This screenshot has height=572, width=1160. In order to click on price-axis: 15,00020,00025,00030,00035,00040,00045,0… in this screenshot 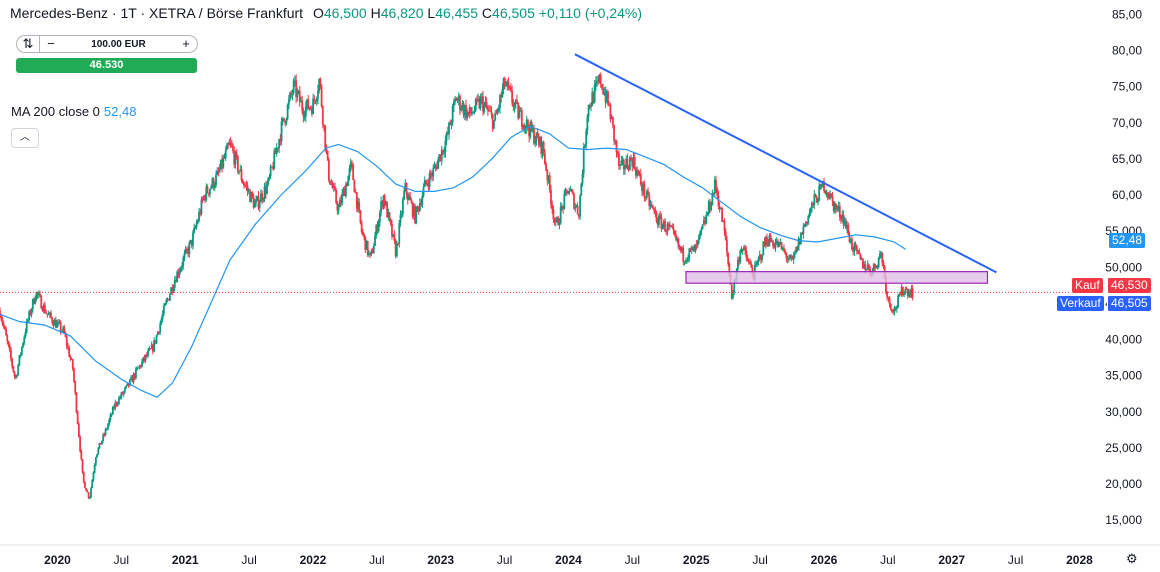, I will do `click(1123, 267)`.